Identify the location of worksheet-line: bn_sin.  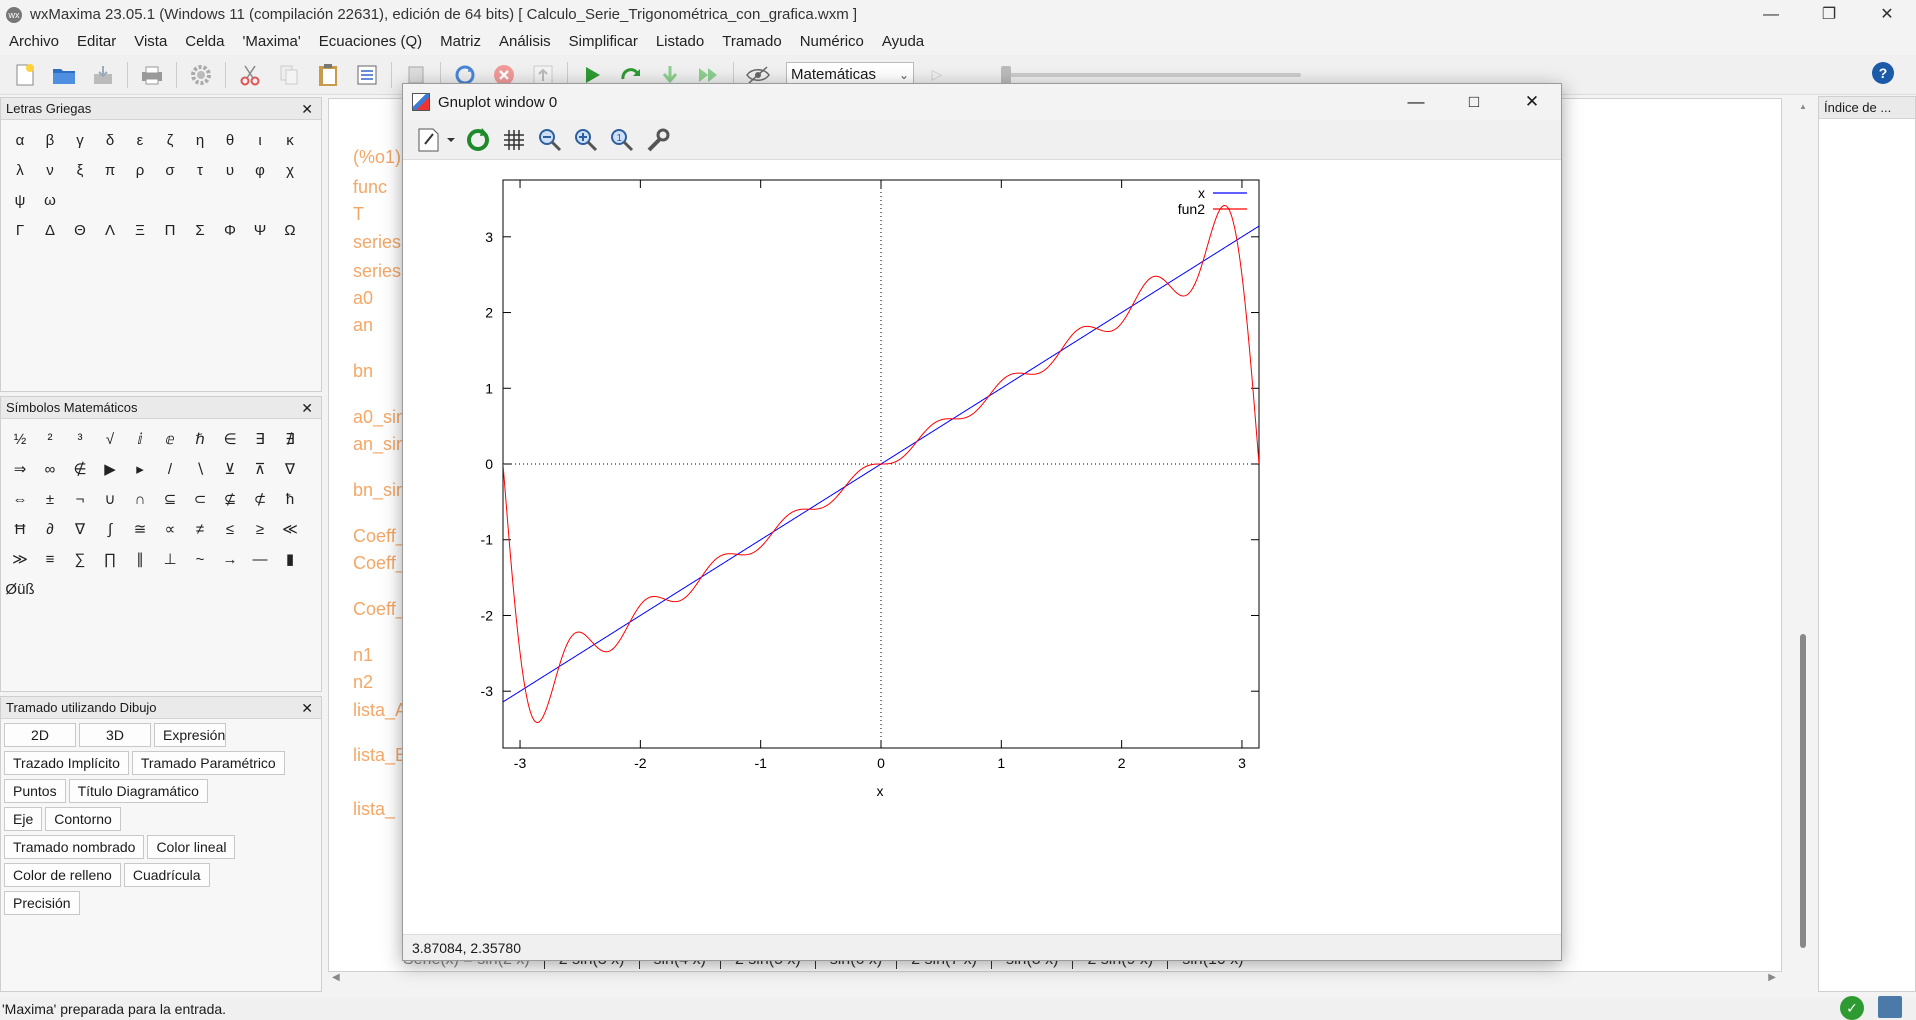
(380, 490).